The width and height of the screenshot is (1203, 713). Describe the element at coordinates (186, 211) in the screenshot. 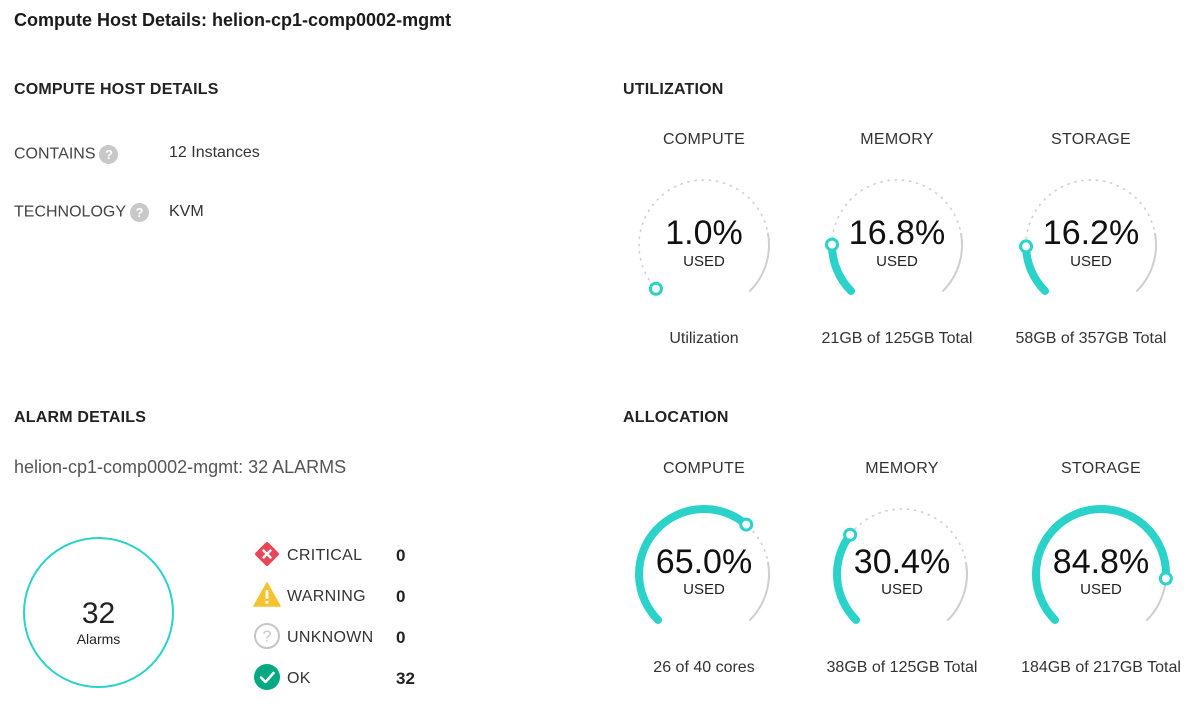

I see `technology-value: KVM` at that location.